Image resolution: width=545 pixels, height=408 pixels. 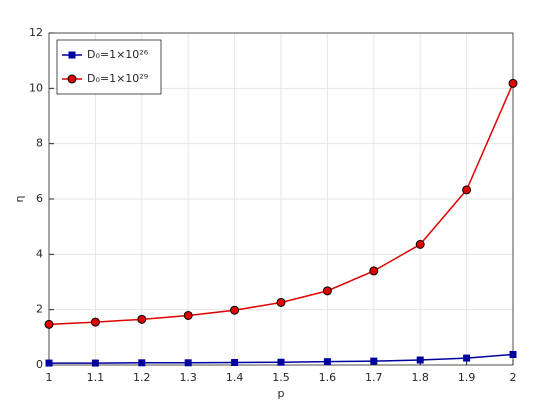 What do you see at coordinates (39, 143) in the screenshot?
I see `y-tick-label: 8` at bounding box center [39, 143].